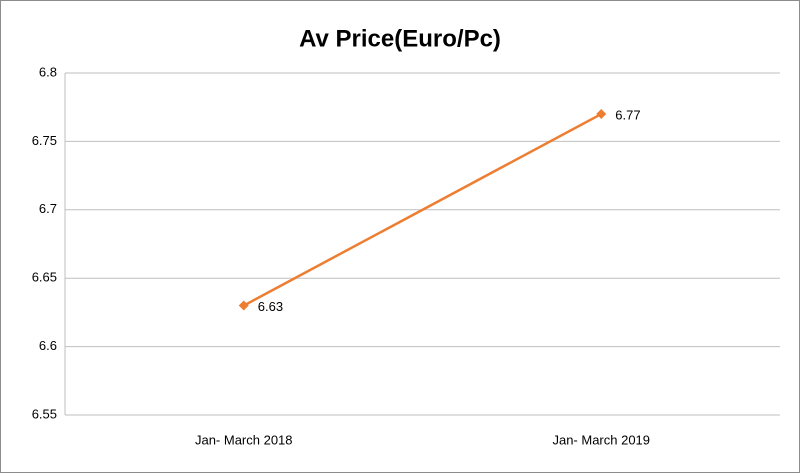 Image resolution: width=800 pixels, height=473 pixels. What do you see at coordinates (601, 439) in the screenshot?
I see `x-tick-label: Jan- March 2019` at bounding box center [601, 439].